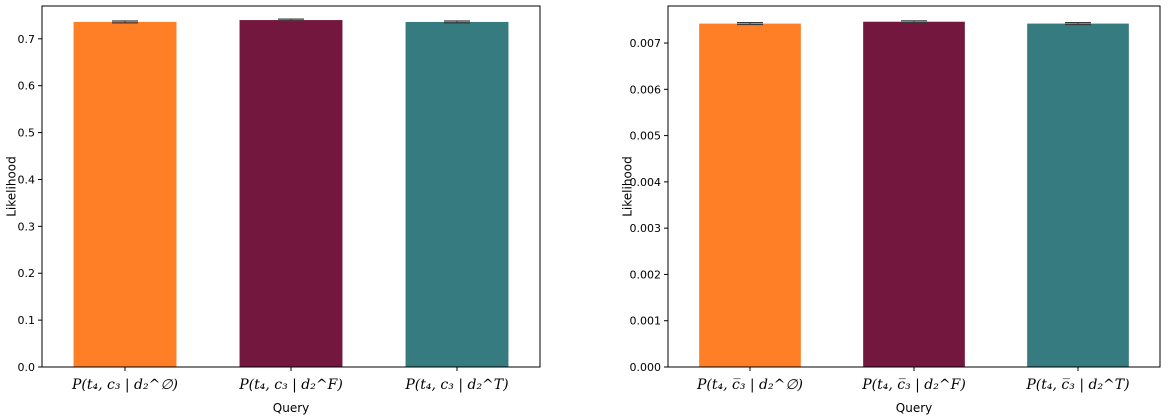 The width and height of the screenshot is (1170, 420). Describe the element at coordinates (646, 89) in the screenshot. I see `y-tick-label: 0.006` at that location.